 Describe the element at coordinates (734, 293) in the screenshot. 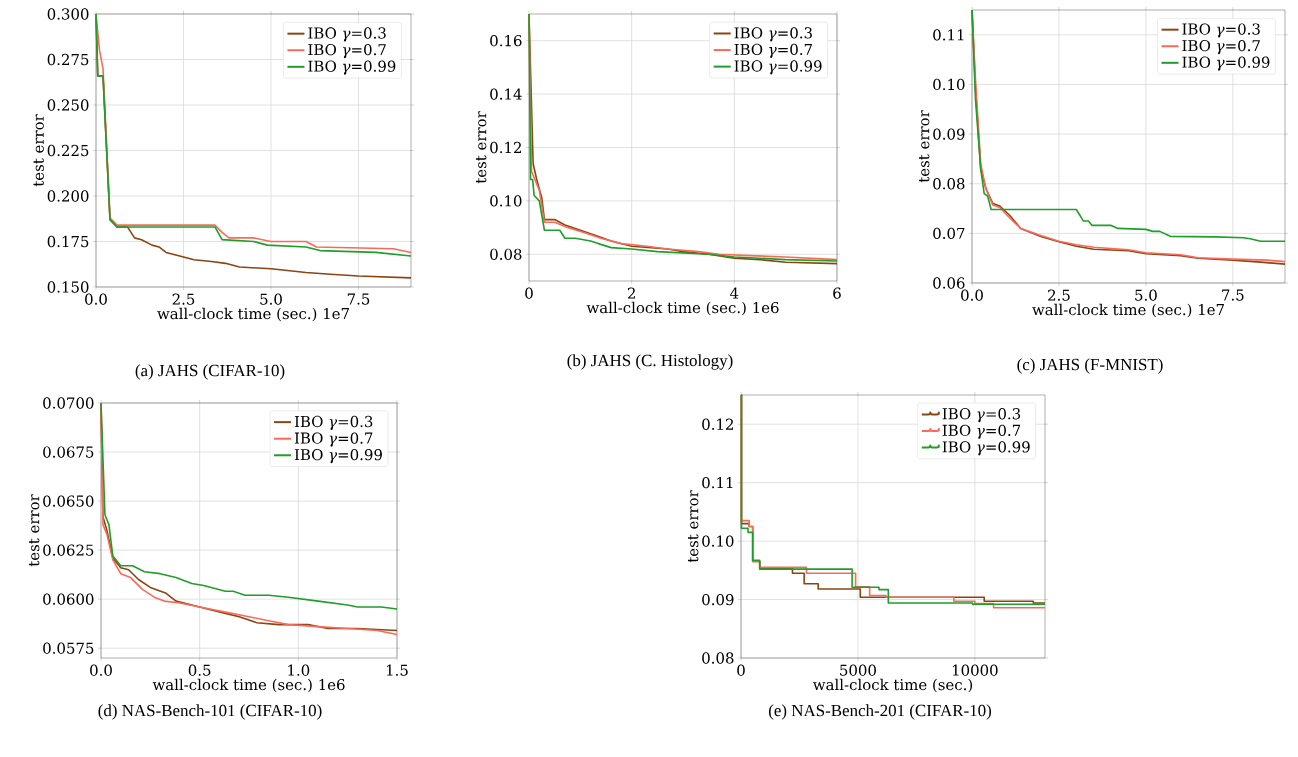

I see `x-tick-label: 4` at that location.